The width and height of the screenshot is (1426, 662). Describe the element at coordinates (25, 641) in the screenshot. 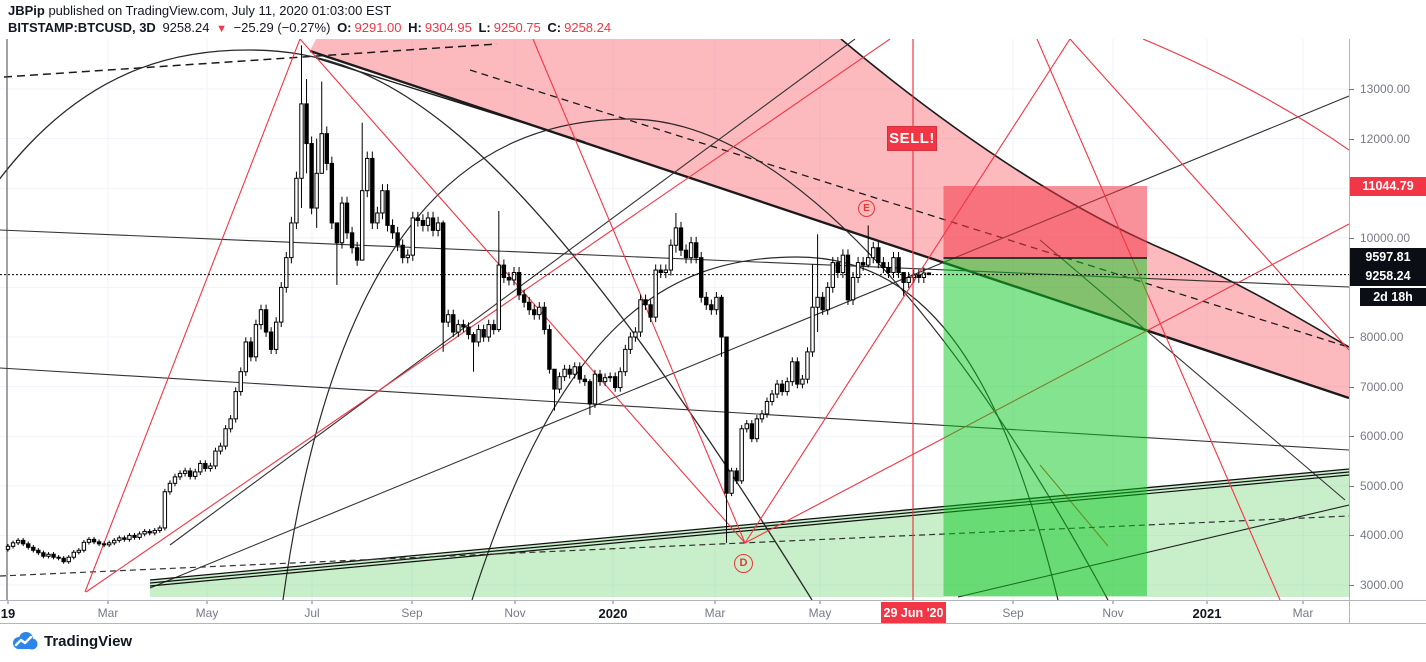

I see `cloud-logo-icon` at that location.